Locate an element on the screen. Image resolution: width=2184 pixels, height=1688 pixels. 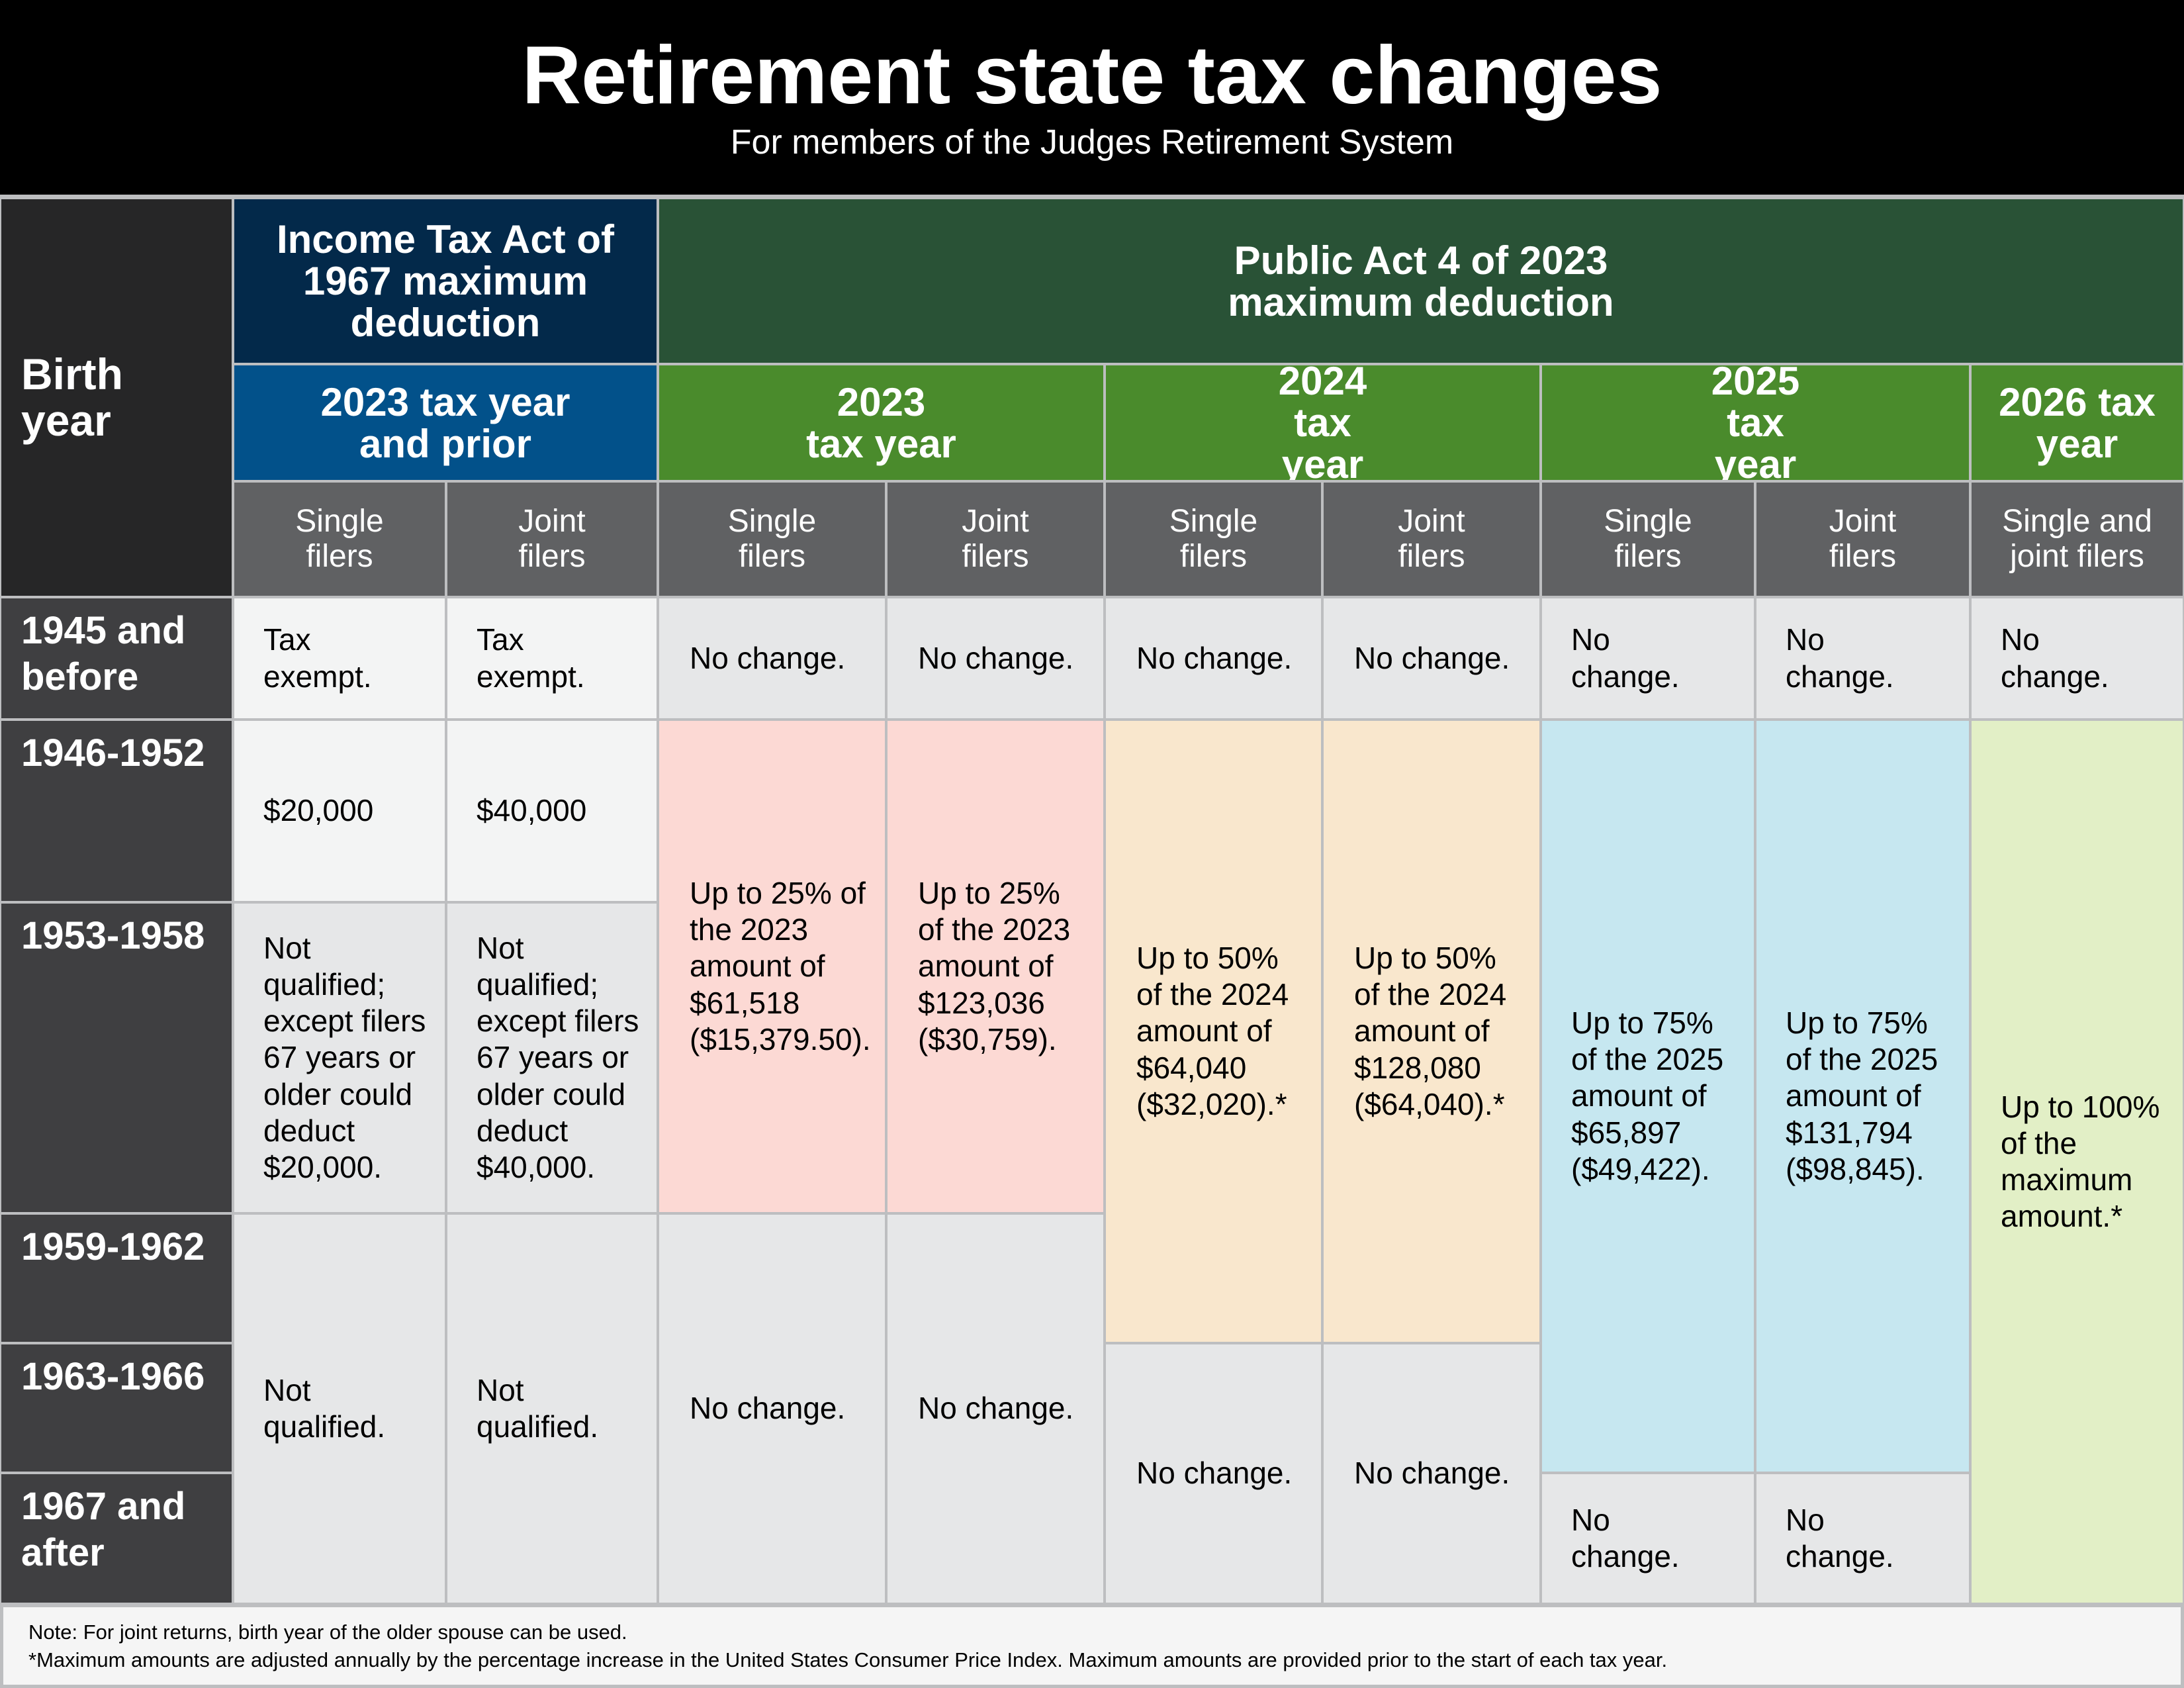
cell-prior-single: Not qualified. is located at coordinates (339, 1408).